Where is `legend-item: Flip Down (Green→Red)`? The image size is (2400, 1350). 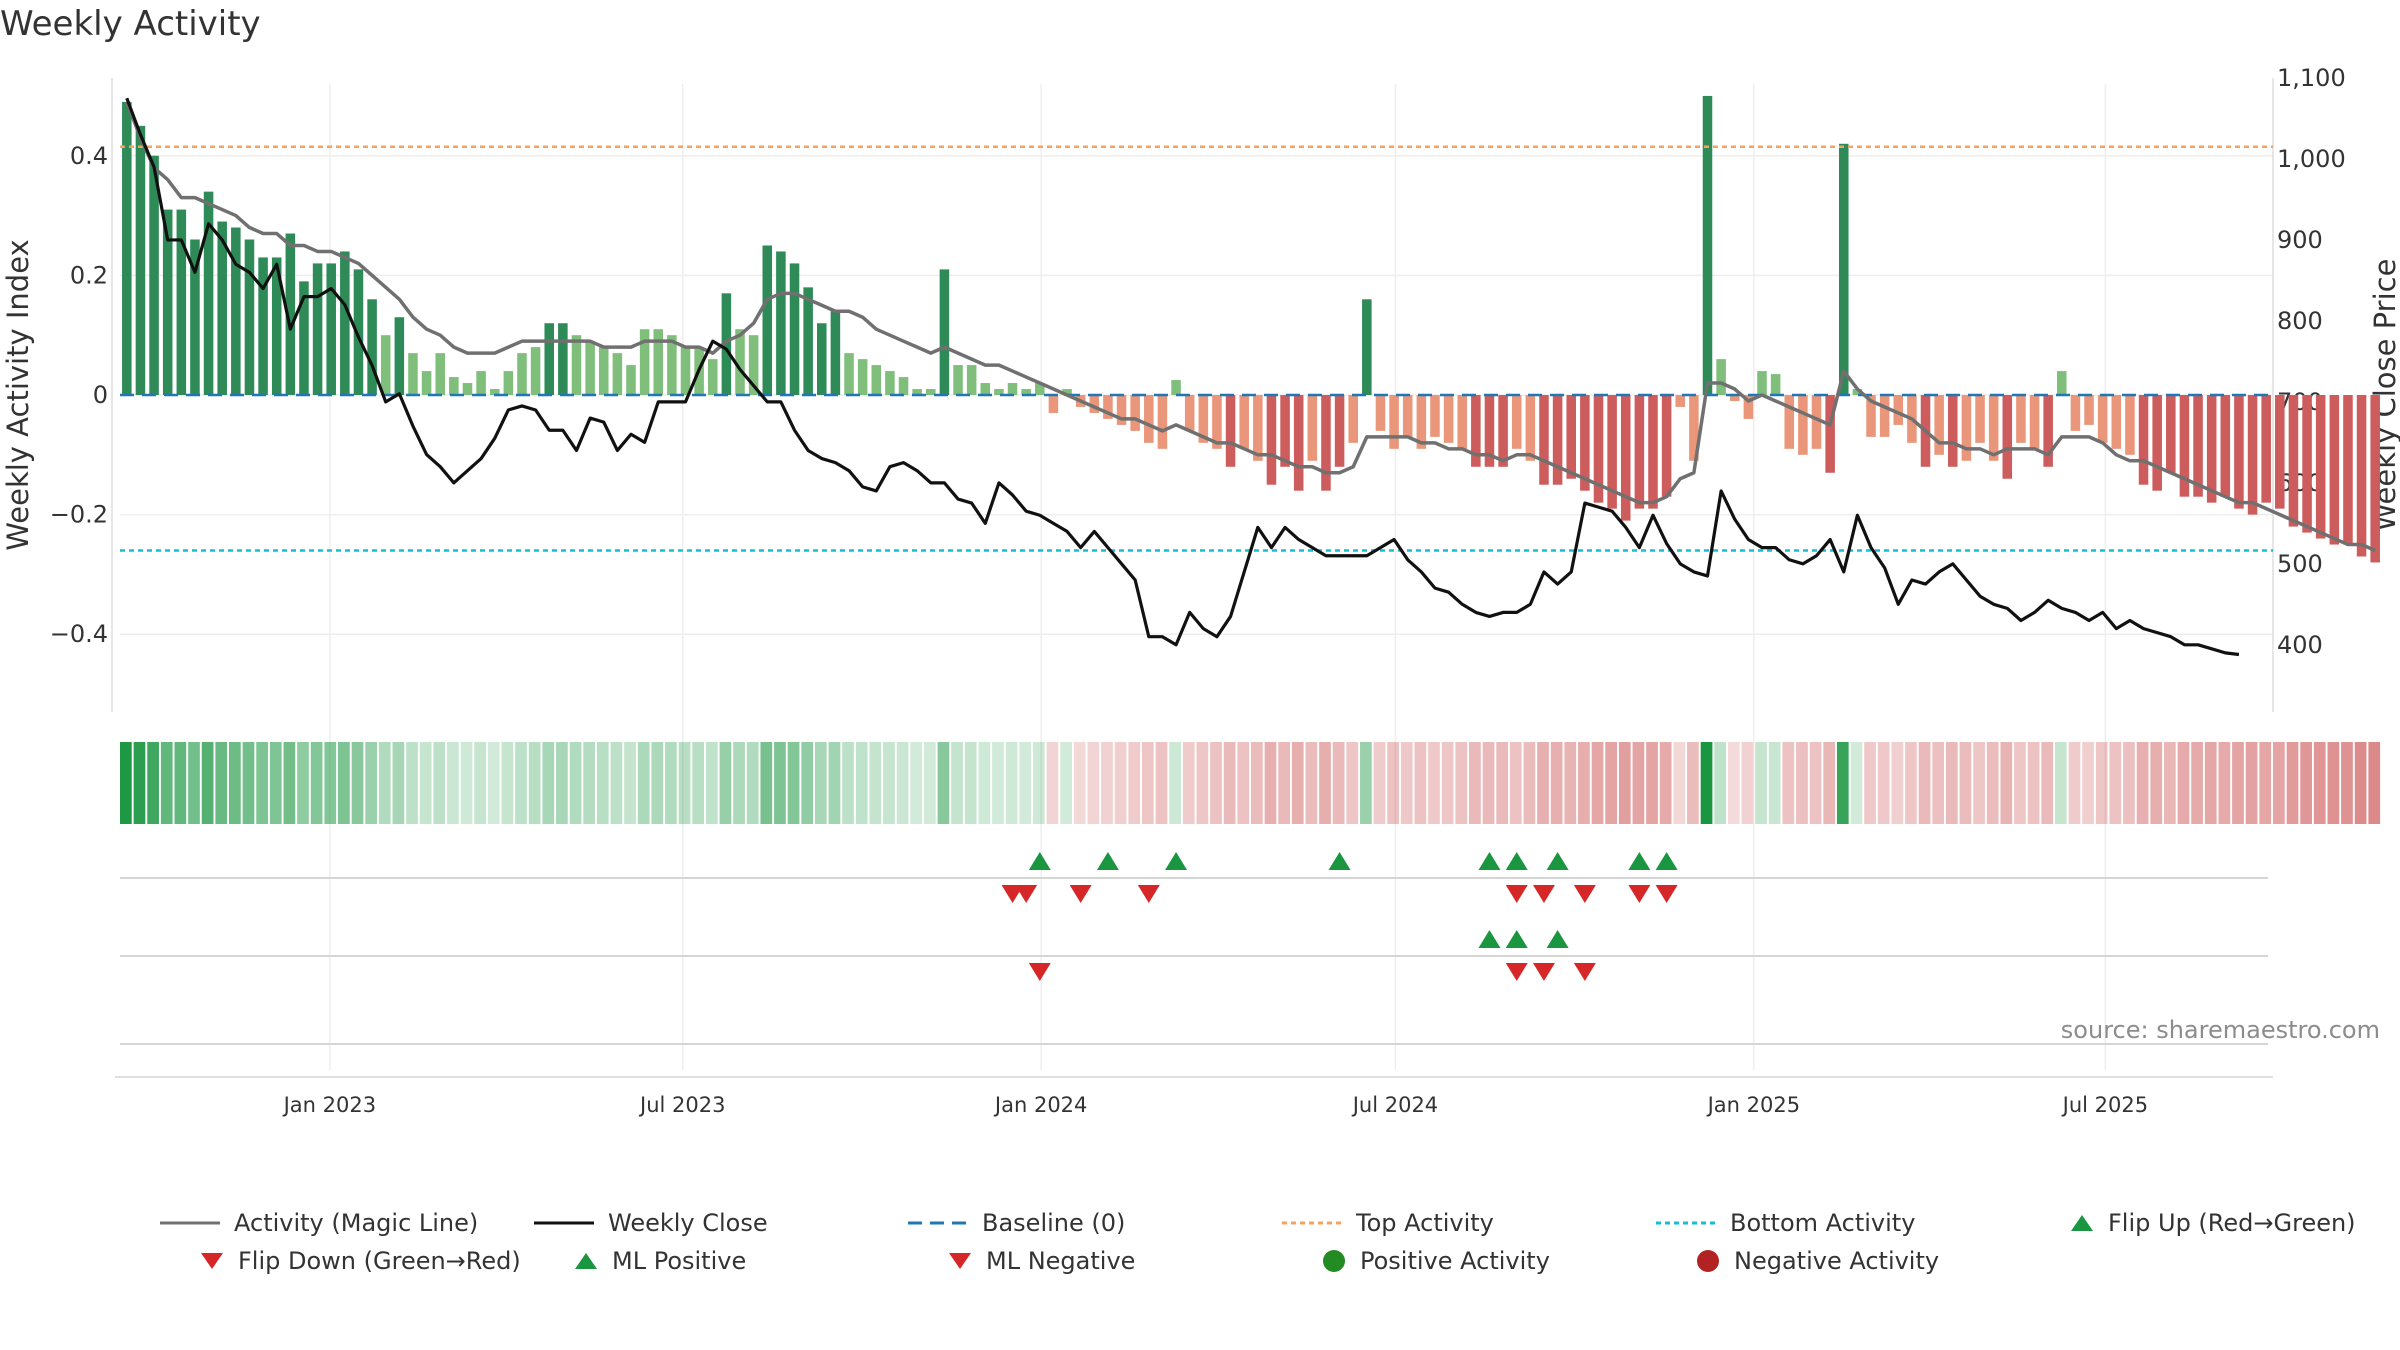
legend-item: Flip Down (Green→Red) is located at coordinates (360, 1261).